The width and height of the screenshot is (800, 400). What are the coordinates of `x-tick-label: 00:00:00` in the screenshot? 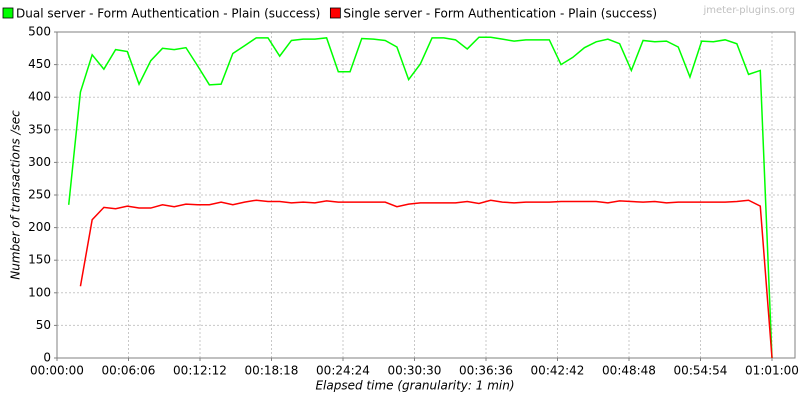 It's located at (57, 371).